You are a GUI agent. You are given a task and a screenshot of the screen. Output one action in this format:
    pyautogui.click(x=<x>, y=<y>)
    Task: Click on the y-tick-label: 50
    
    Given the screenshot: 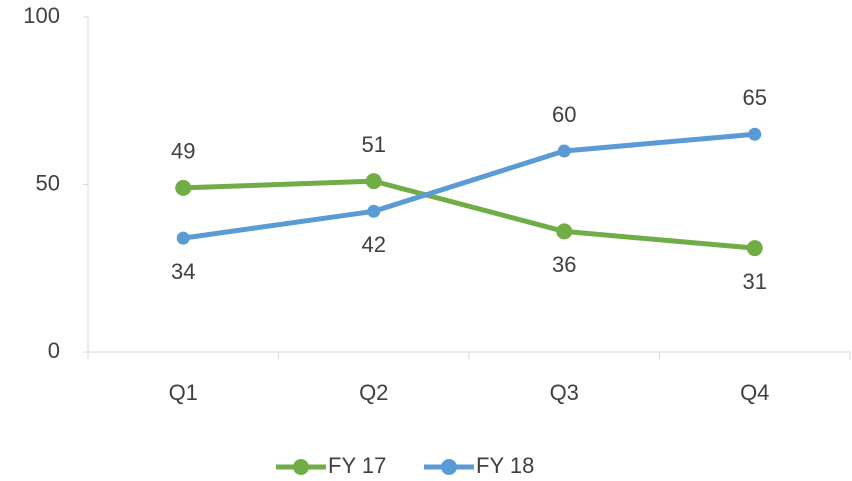 What is the action you would take?
    pyautogui.click(x=48, y=182)
    